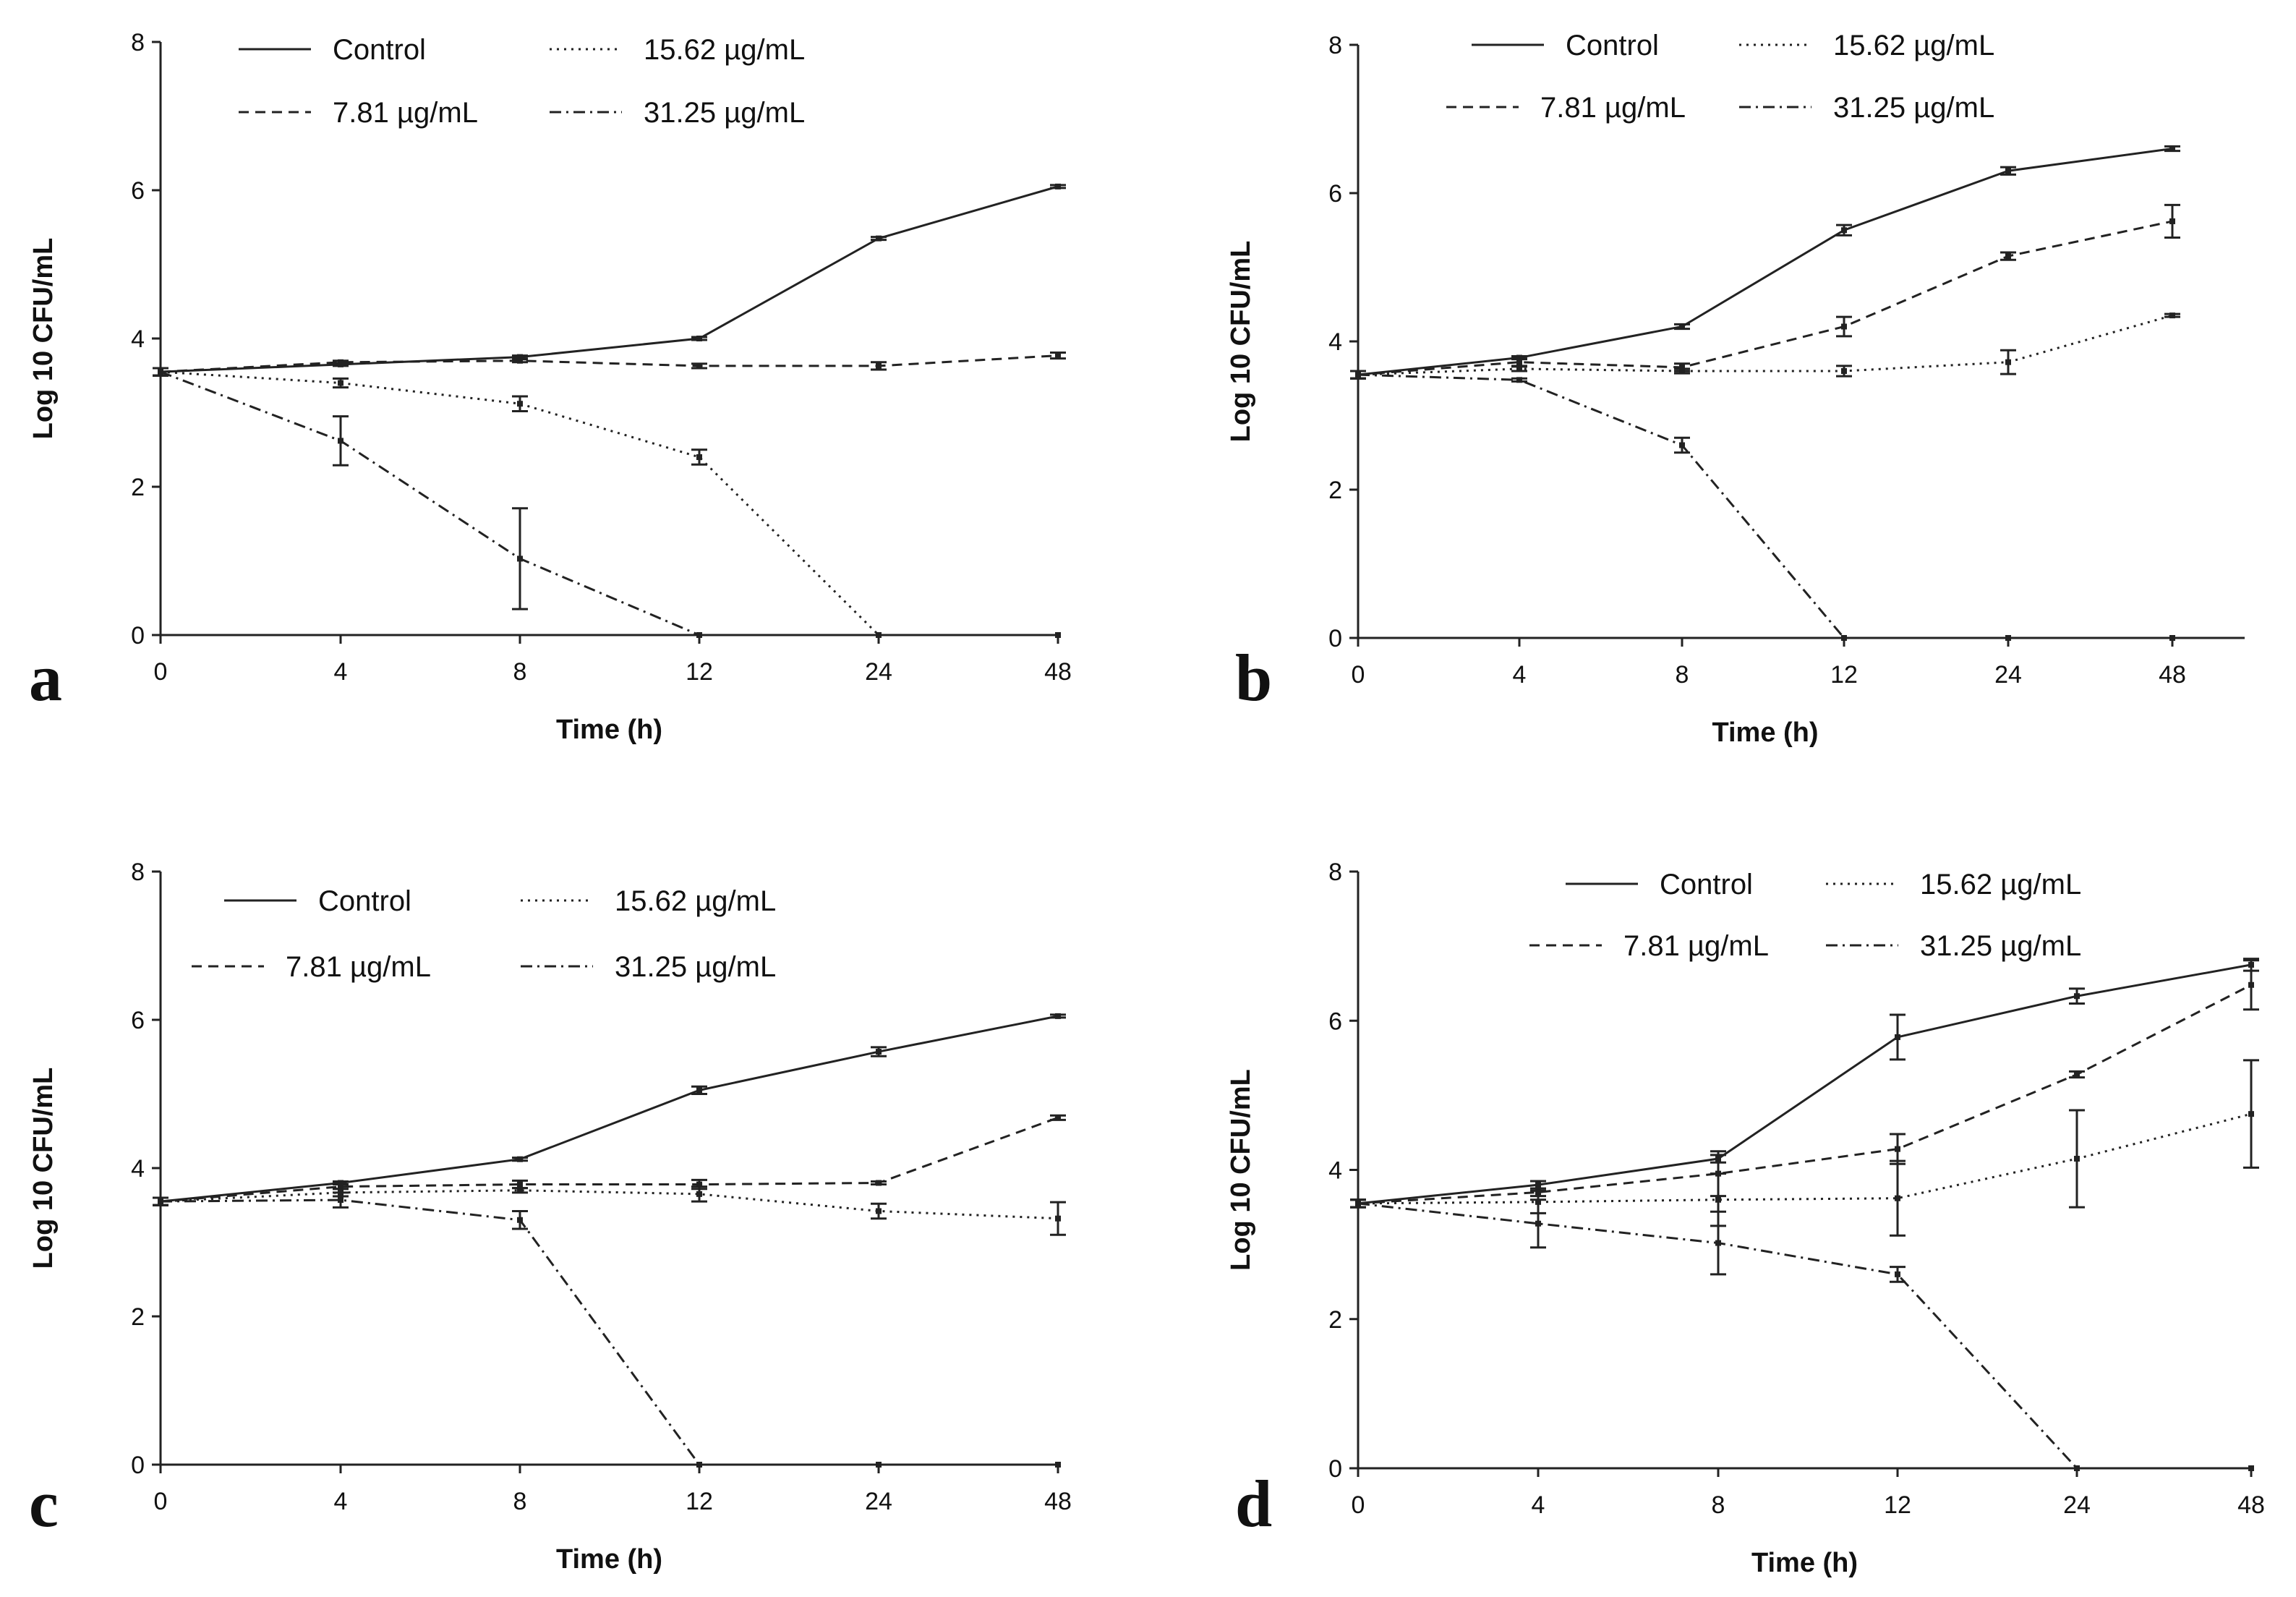  I want to click on x-tick-label: 8, so click(1682, 675).